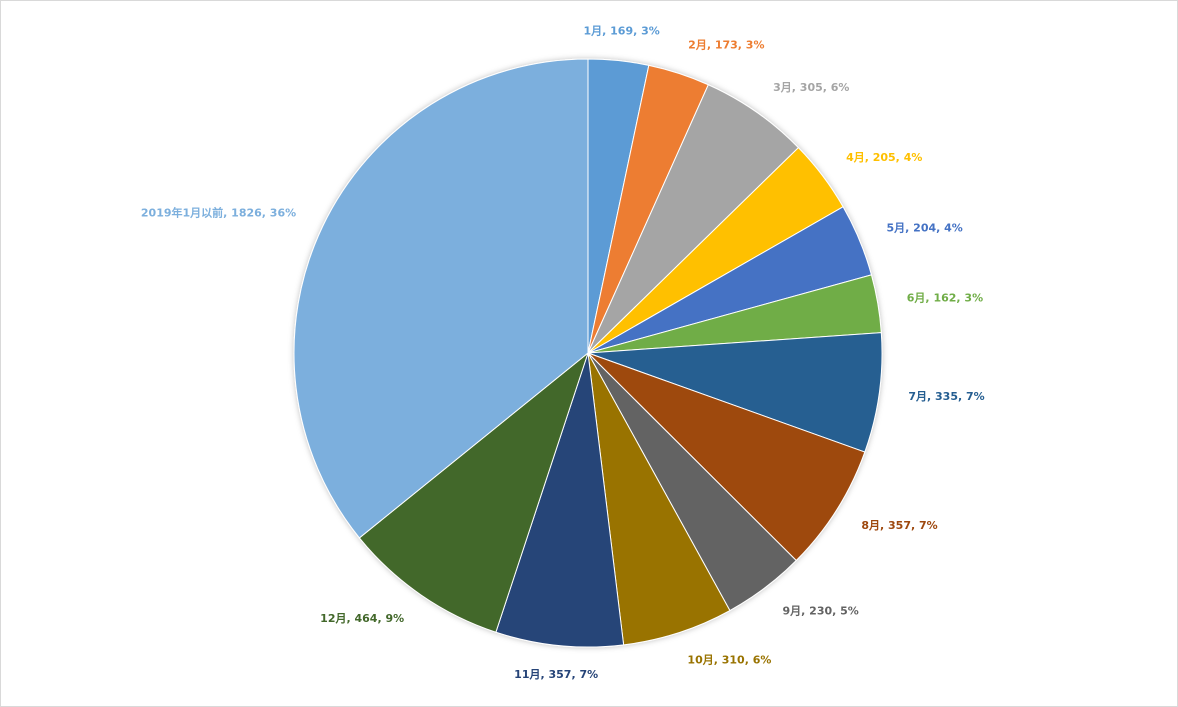  What do you see at coordinates (945, 298) in the screenshot?
I see `data-label: 6月, 162, 3%` at bounding box center [945, 298].